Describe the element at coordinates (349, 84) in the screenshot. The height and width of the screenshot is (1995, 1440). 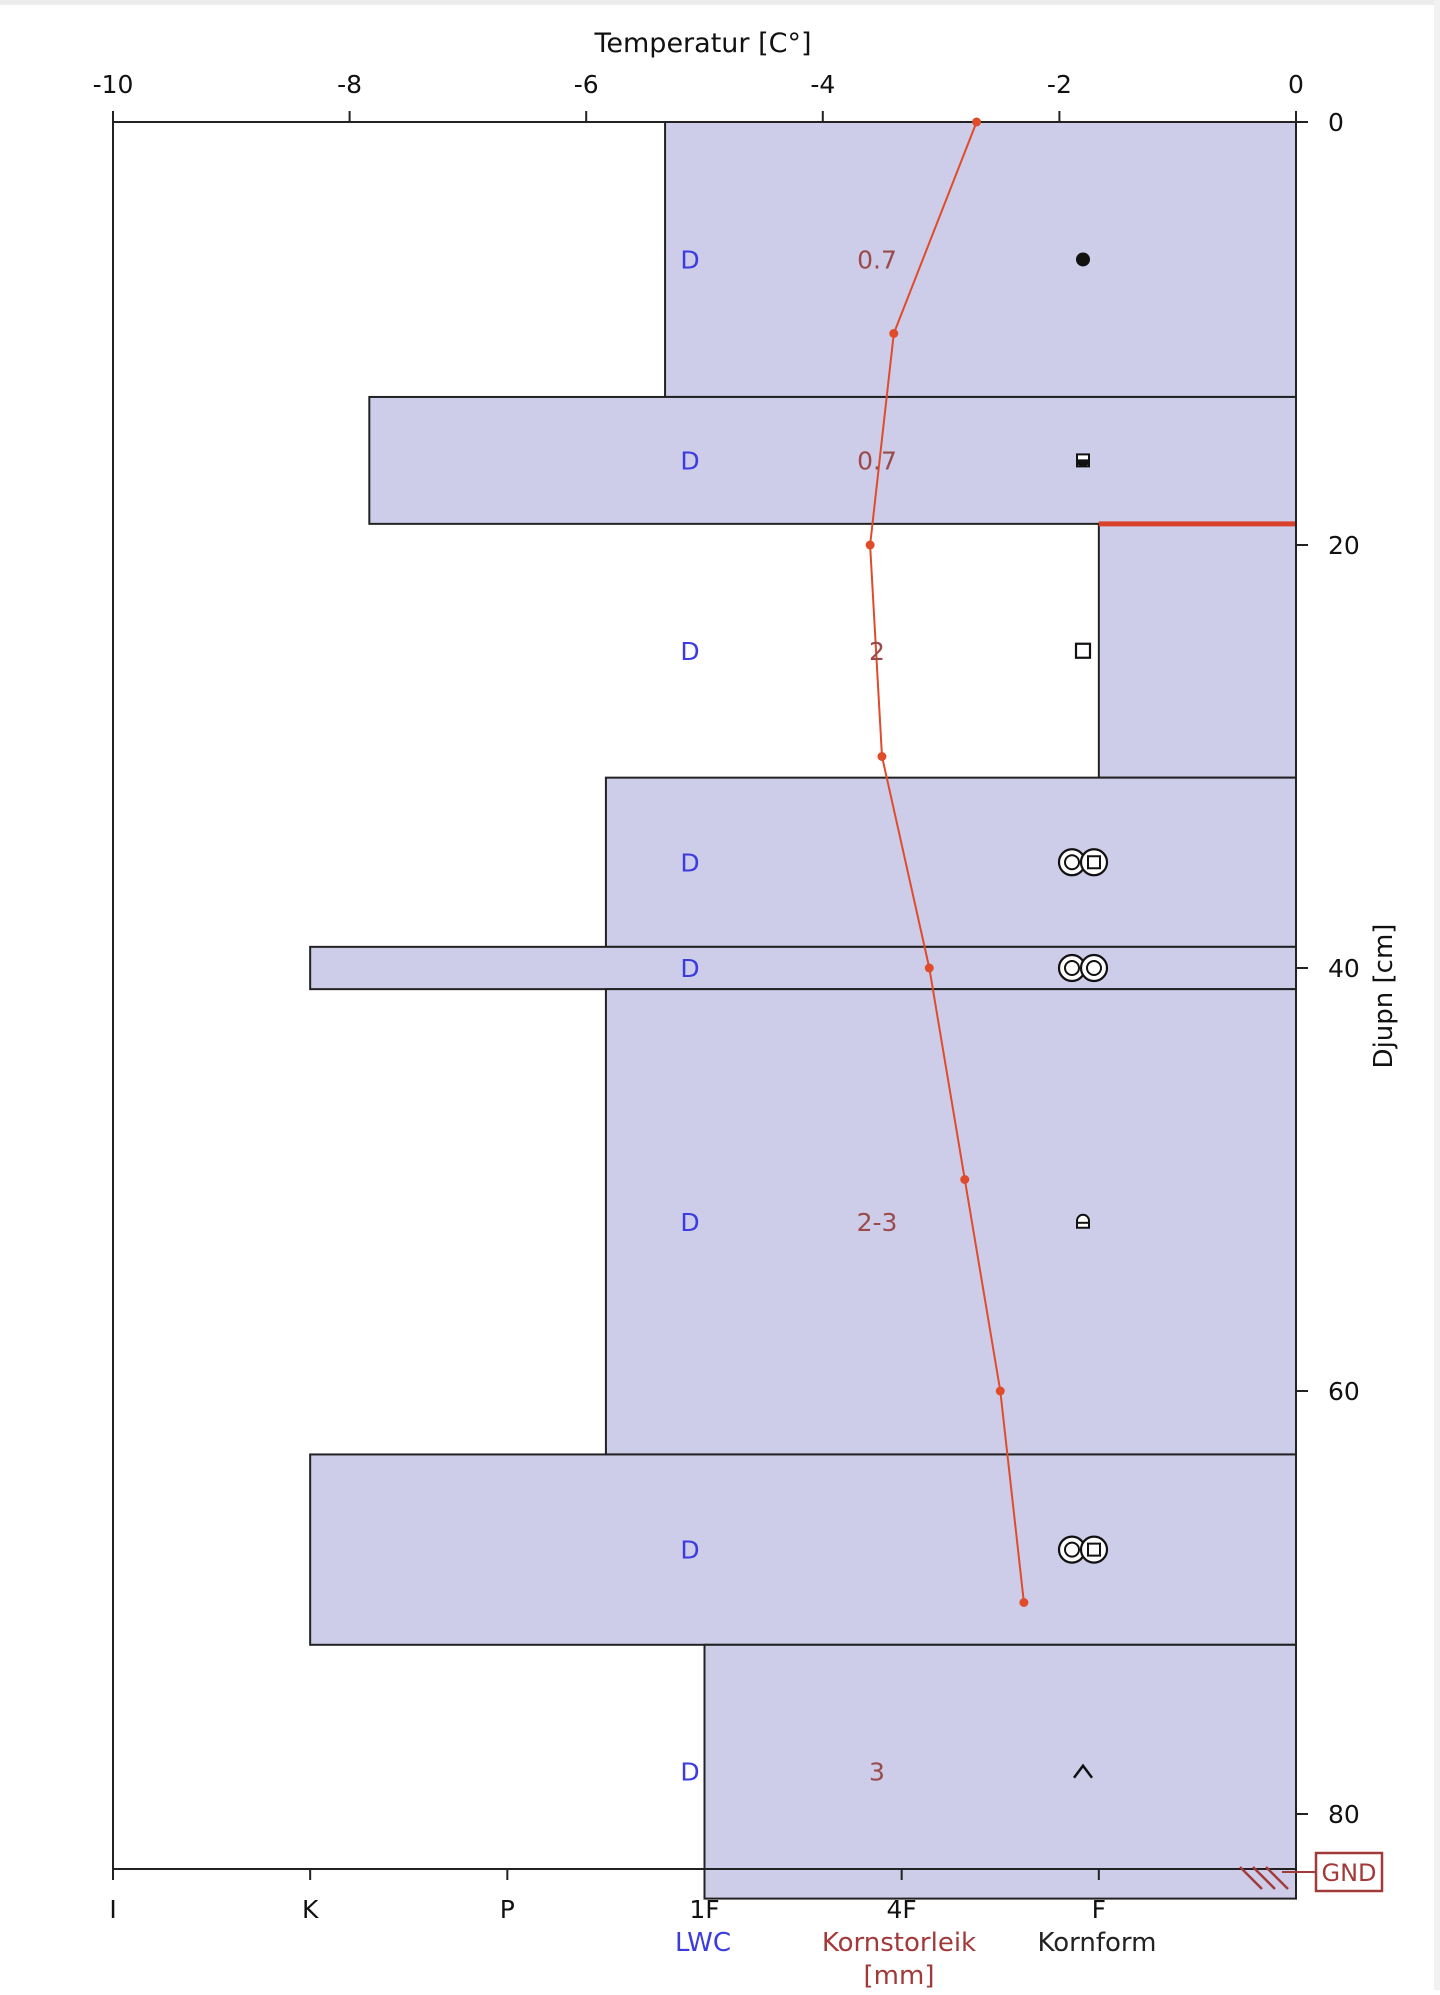
I see `temperature-tick-label-2: -8` at that location.